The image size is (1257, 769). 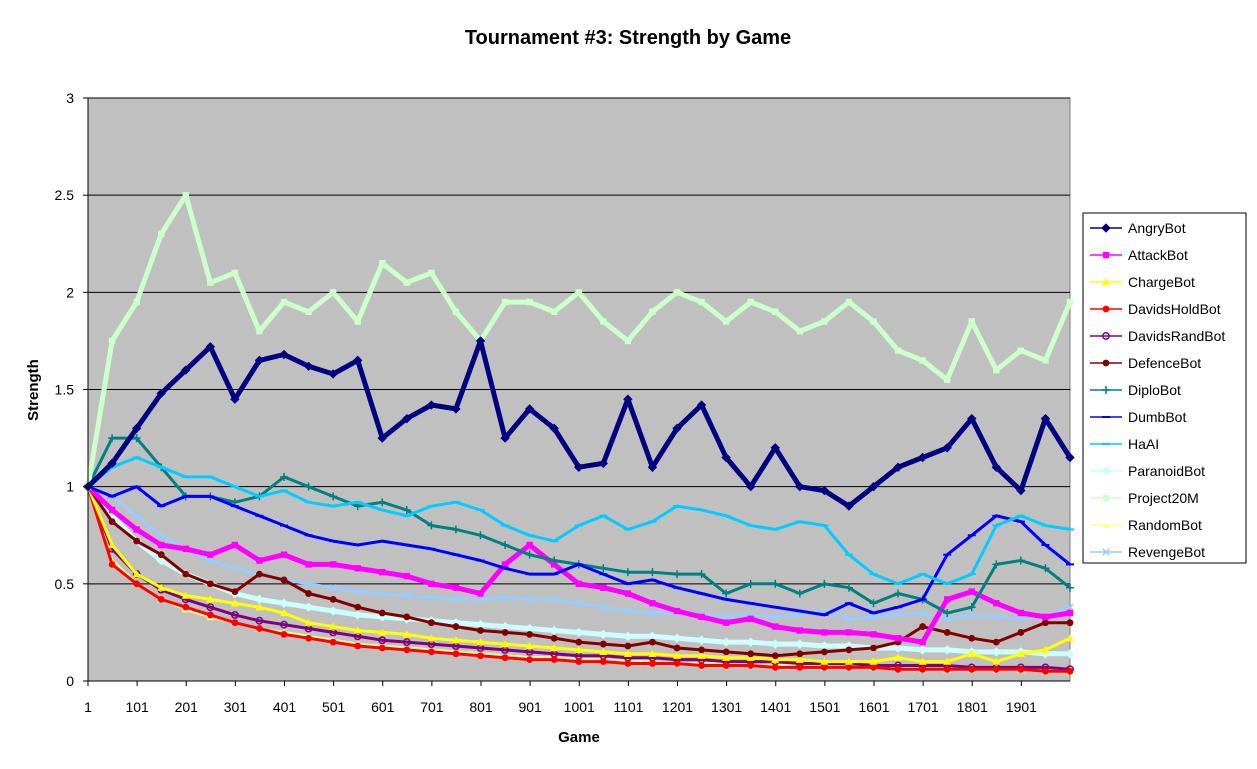 I want to click on x-tick-label: 1, so click(x=88, y=707).